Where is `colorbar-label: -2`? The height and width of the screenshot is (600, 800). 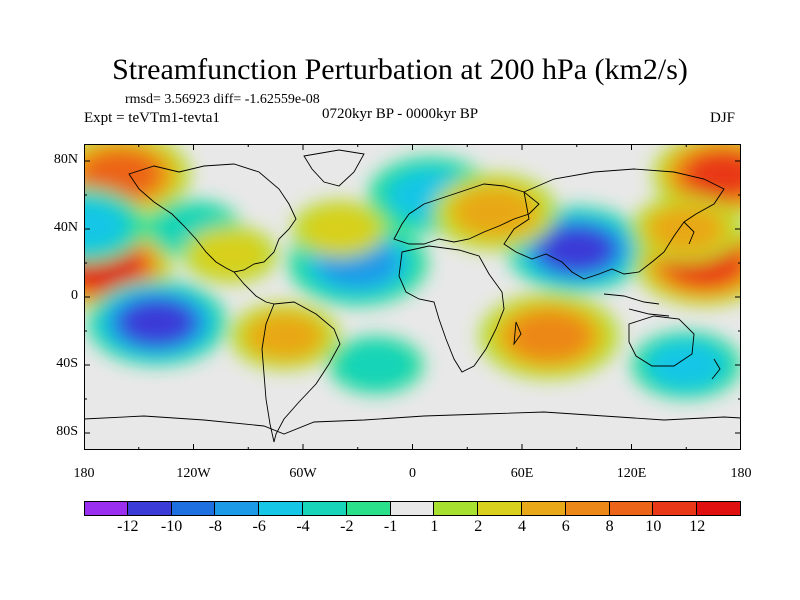
colorbar-label: -2 is located at coordinates (347, 526).